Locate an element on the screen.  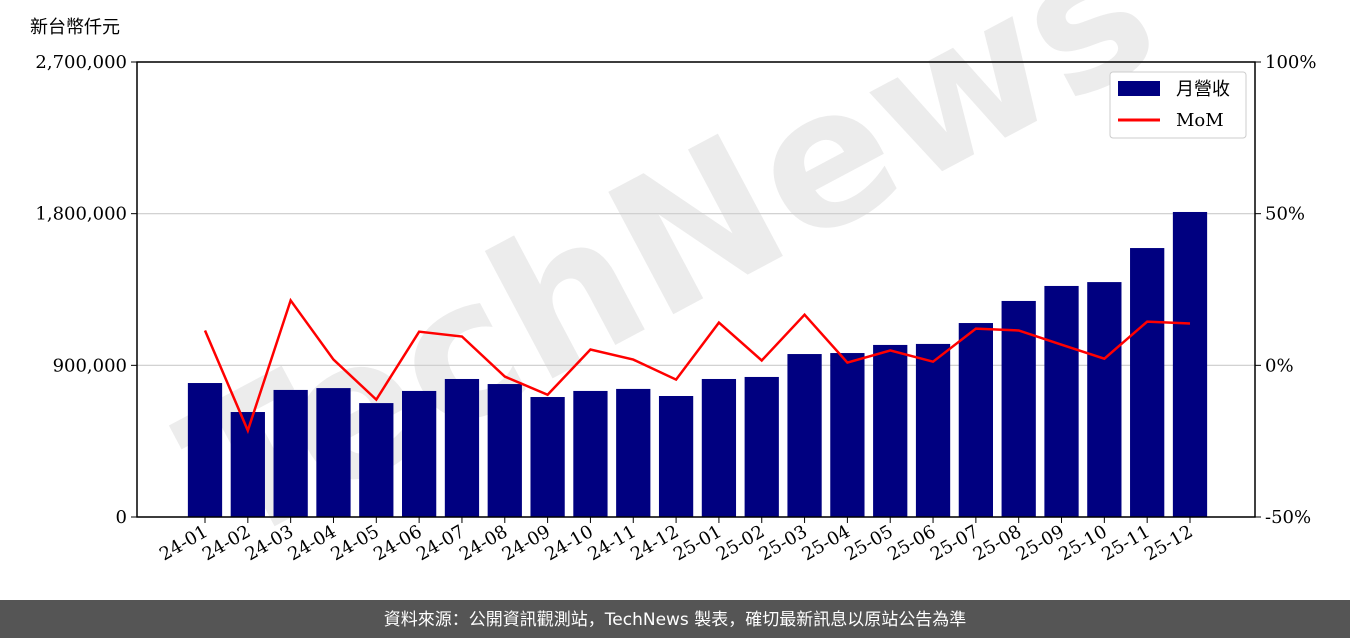
footer-band is located at coordinates (675, 619).